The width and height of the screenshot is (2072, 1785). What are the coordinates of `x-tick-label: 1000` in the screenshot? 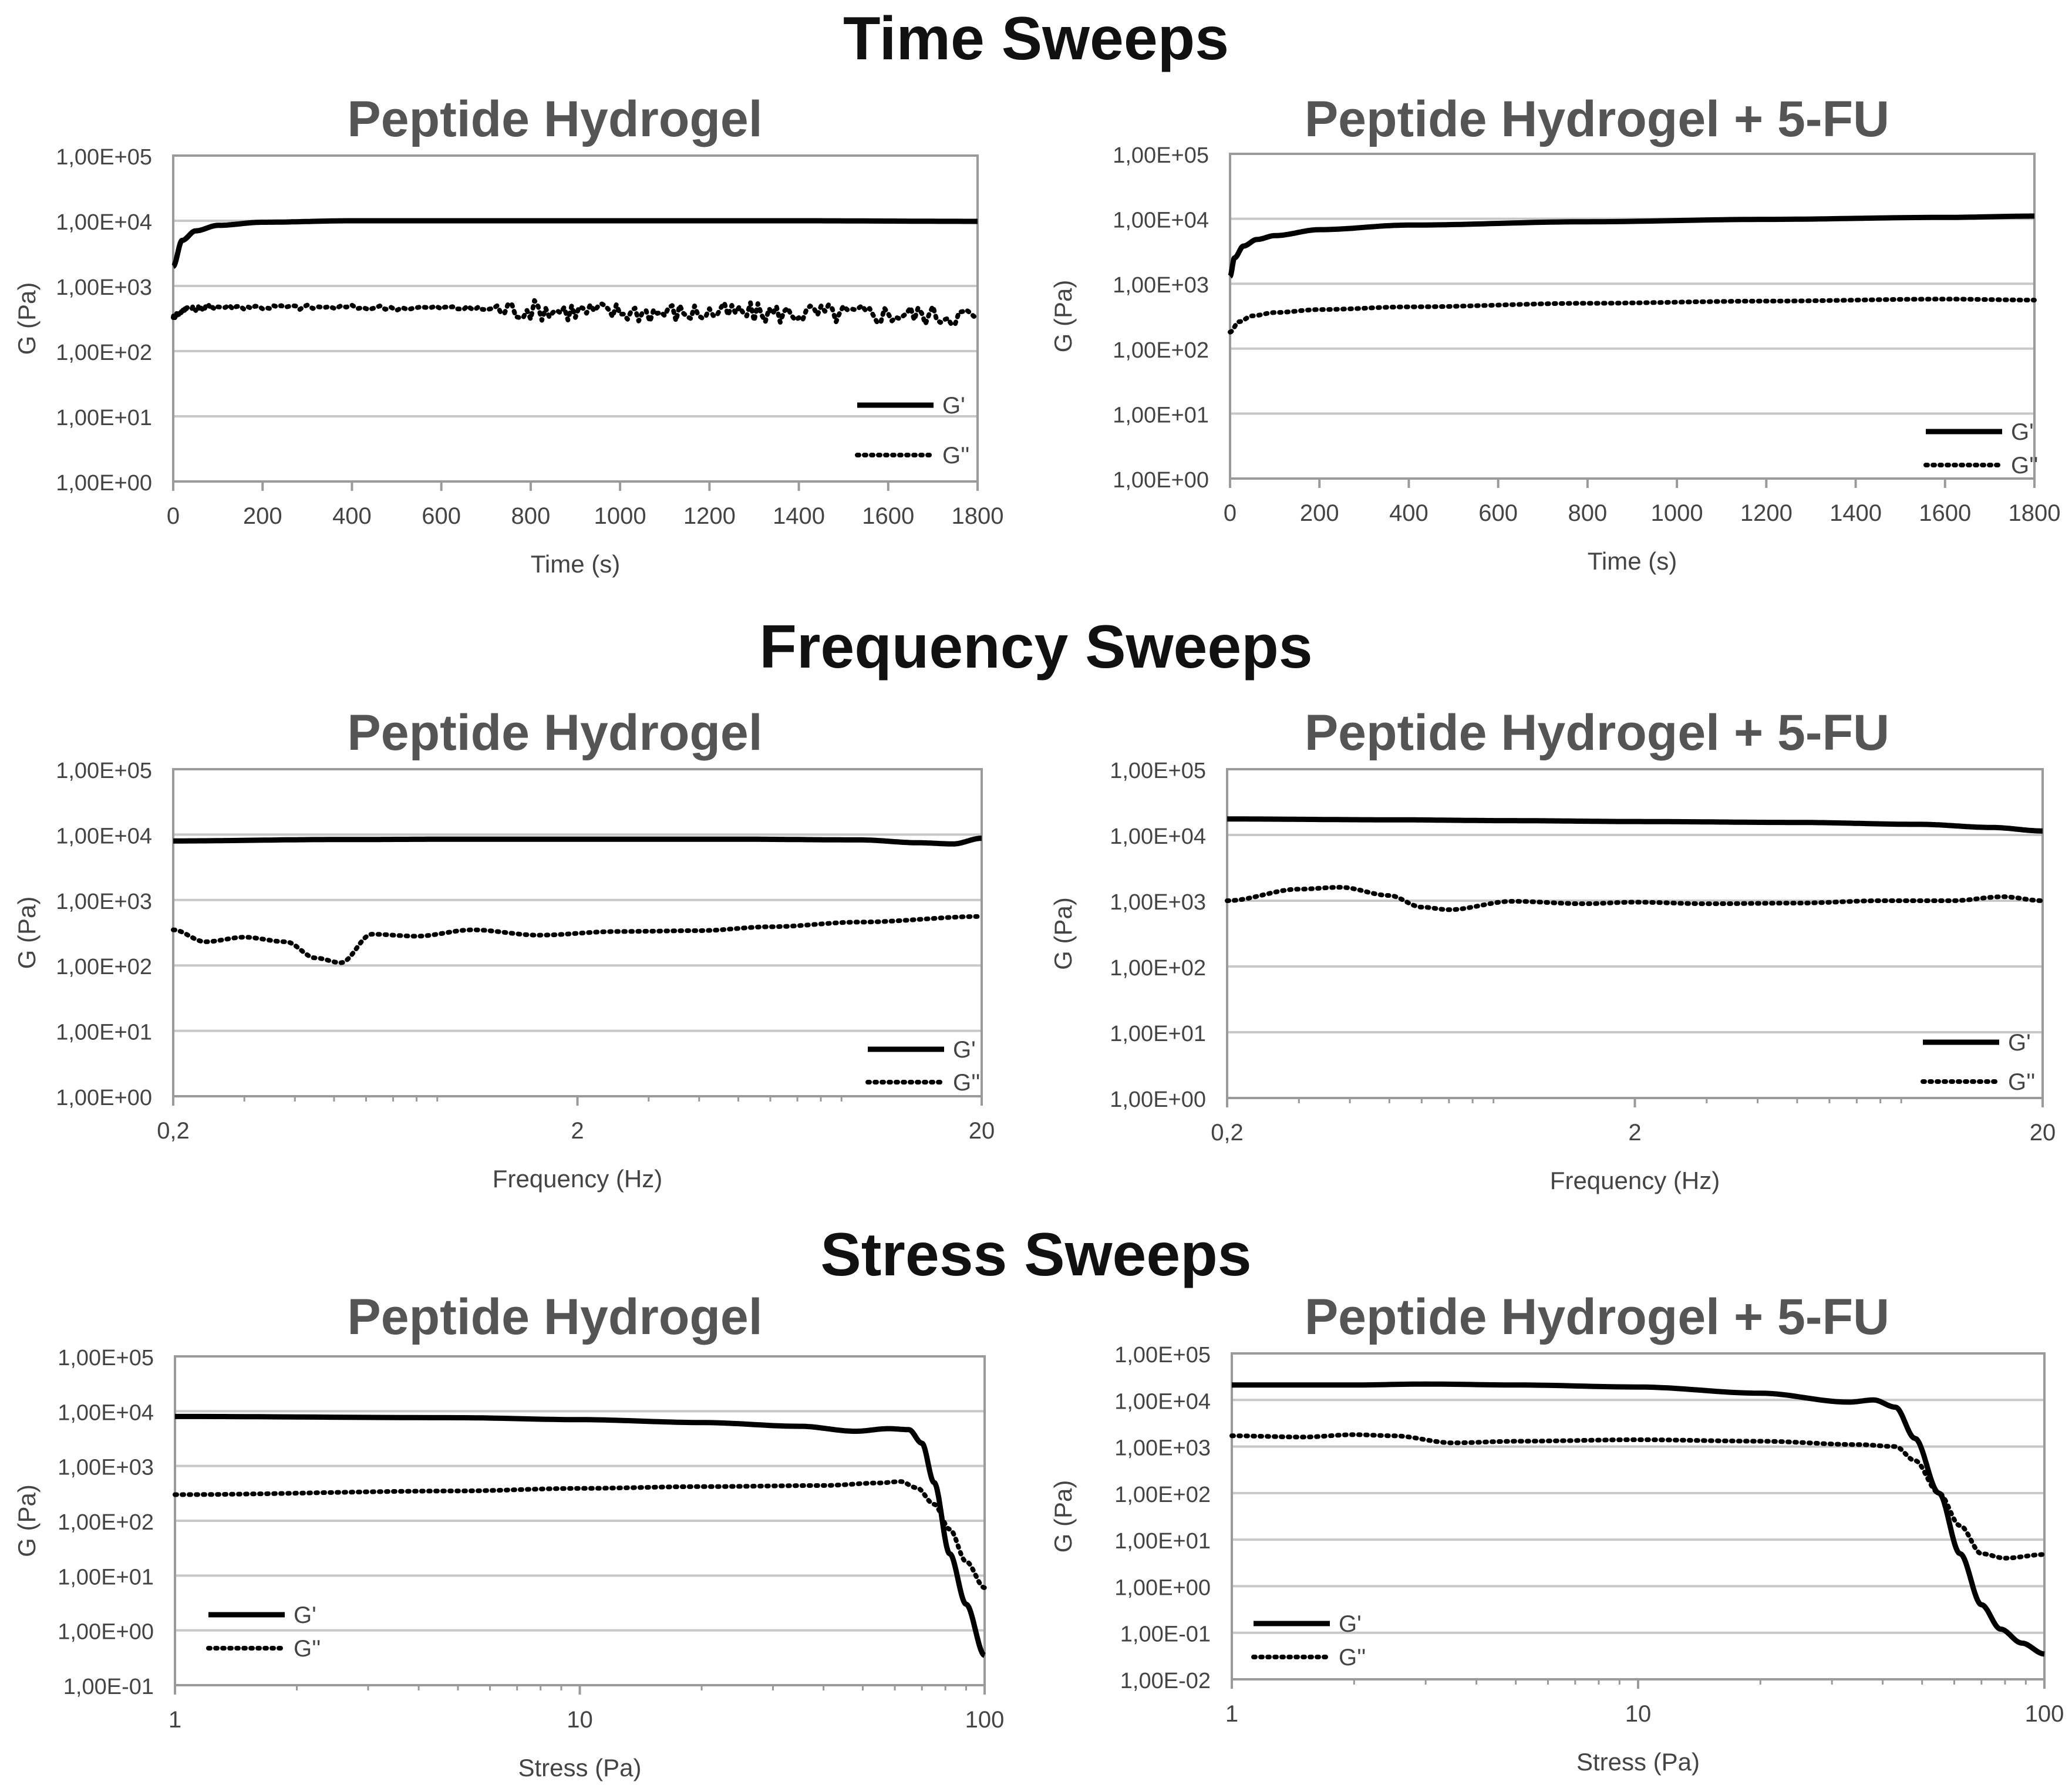 It's located at (1677, 513).